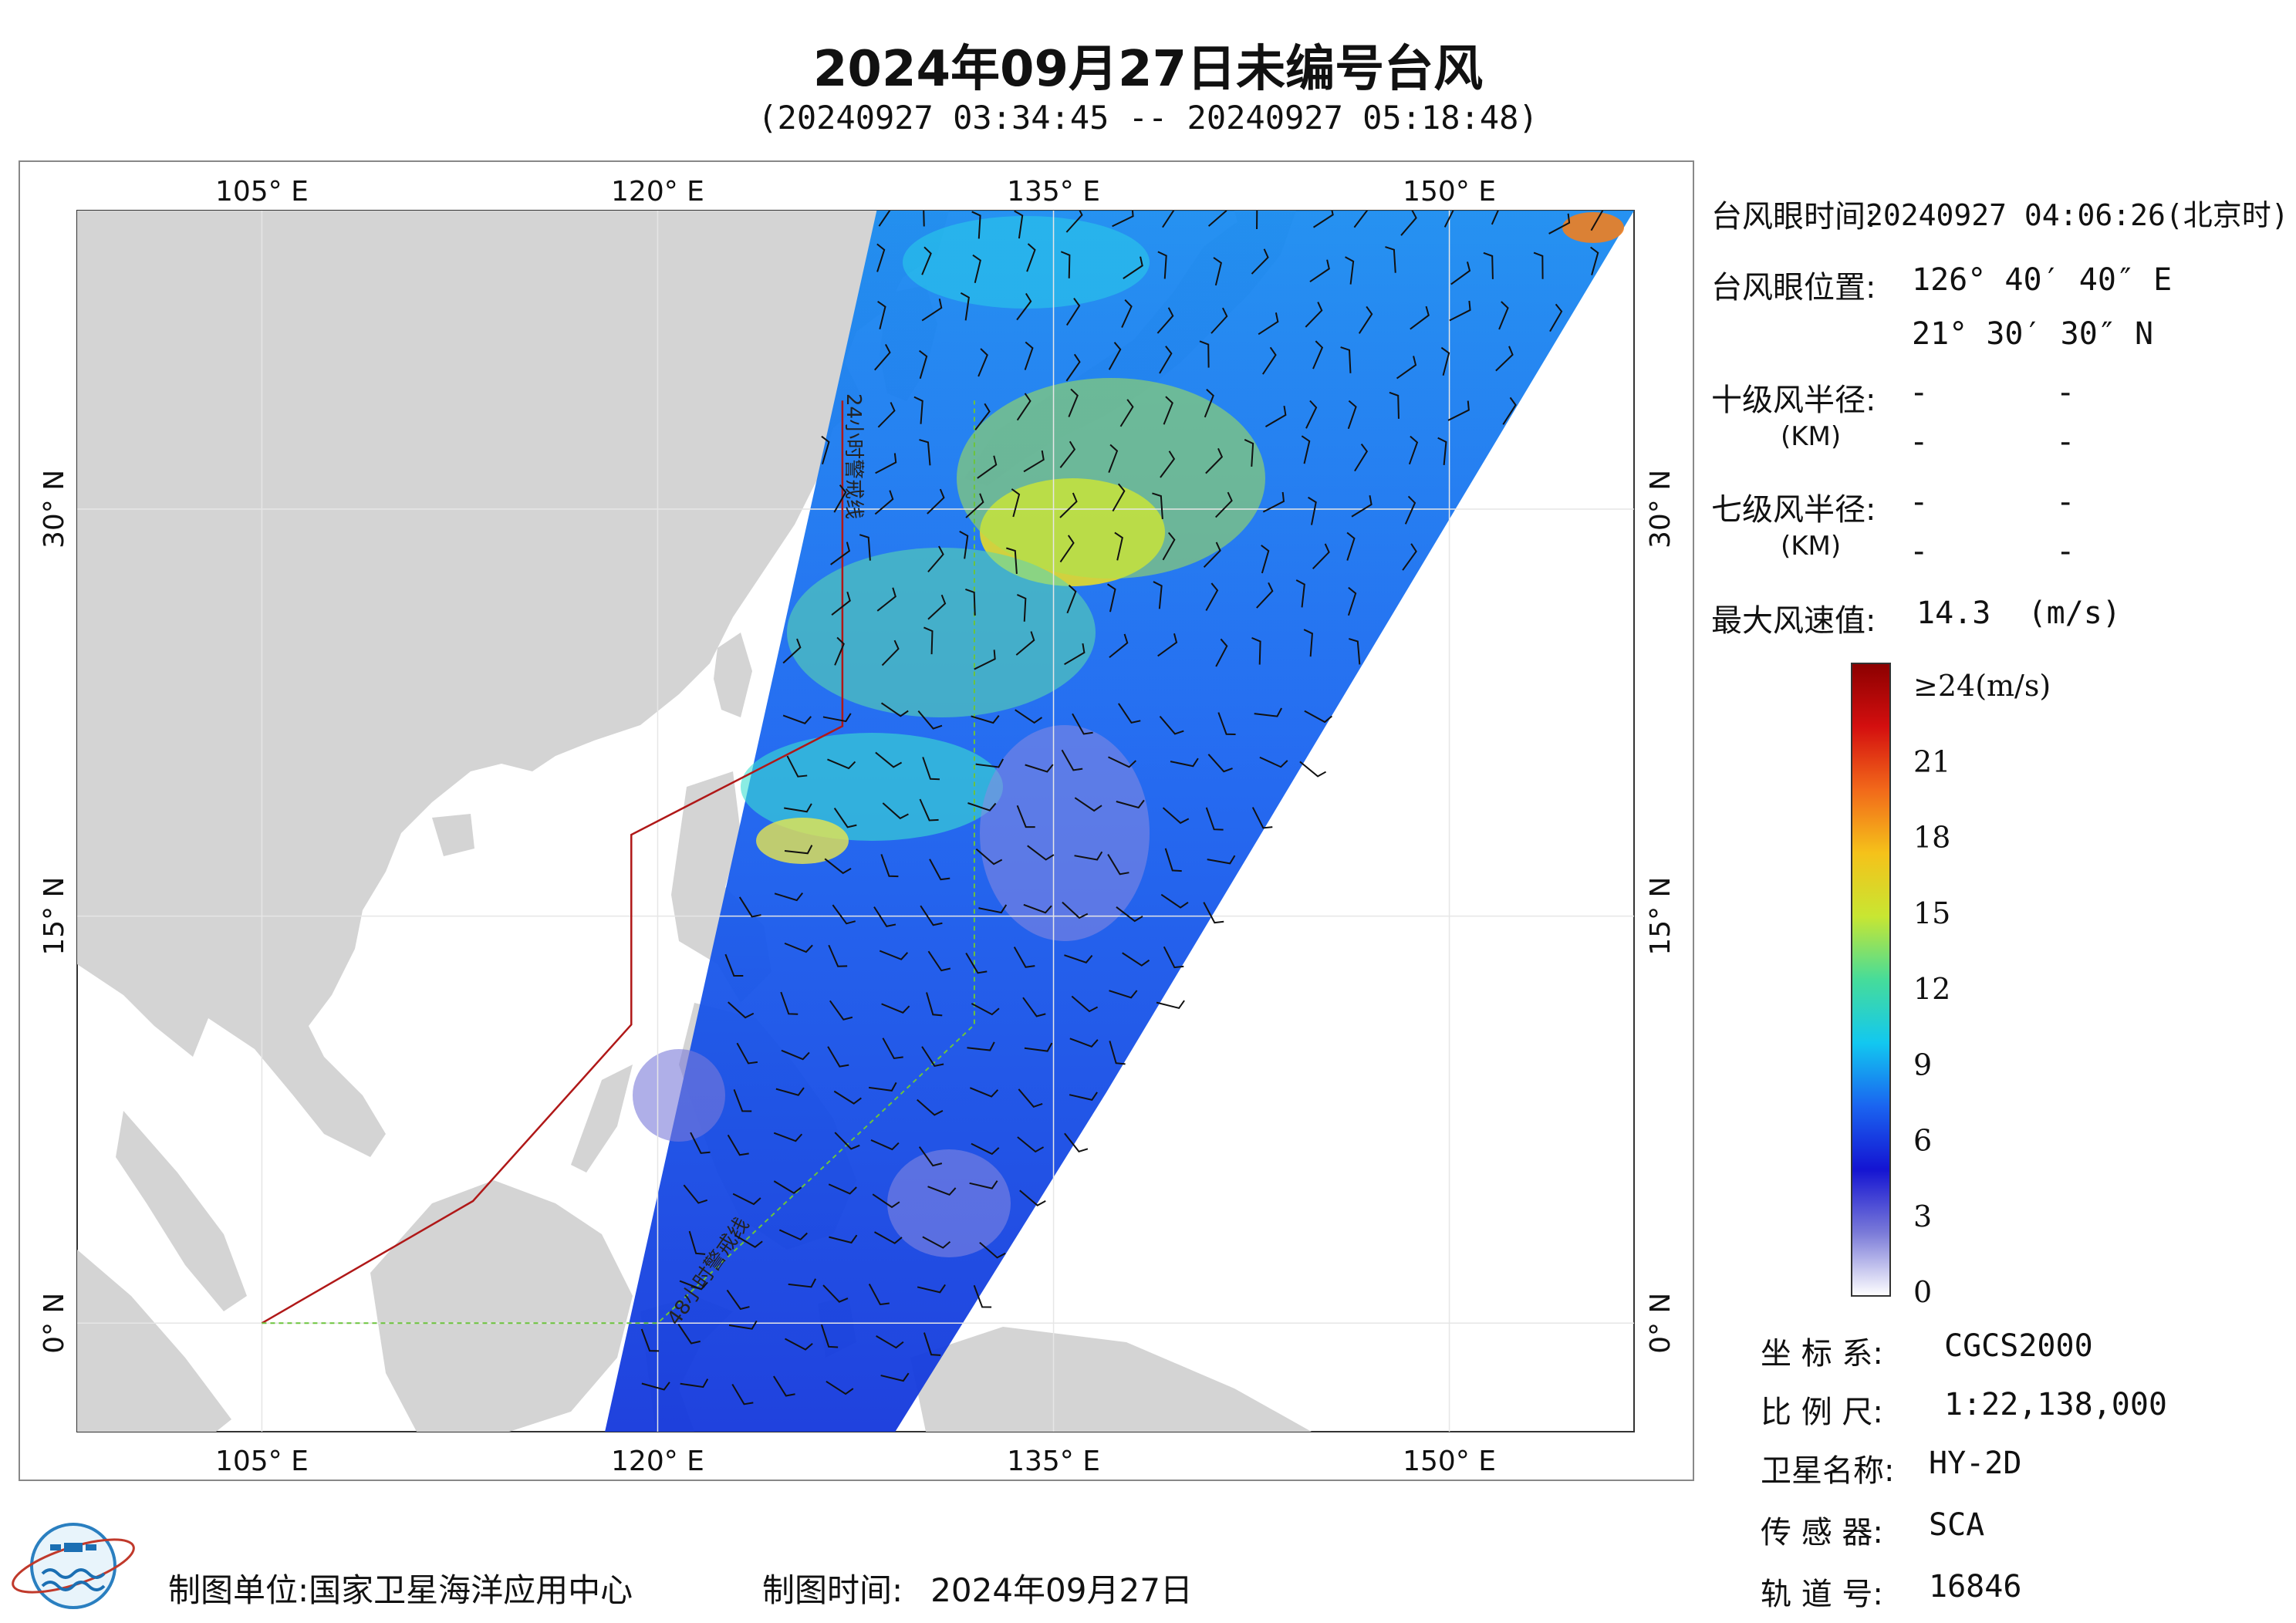  What do you see at coordinates (2042, 280) in the screenshot?
I see `eye-longitude: 126° 40′ 40″ E` at bounding box center [2042, 280].